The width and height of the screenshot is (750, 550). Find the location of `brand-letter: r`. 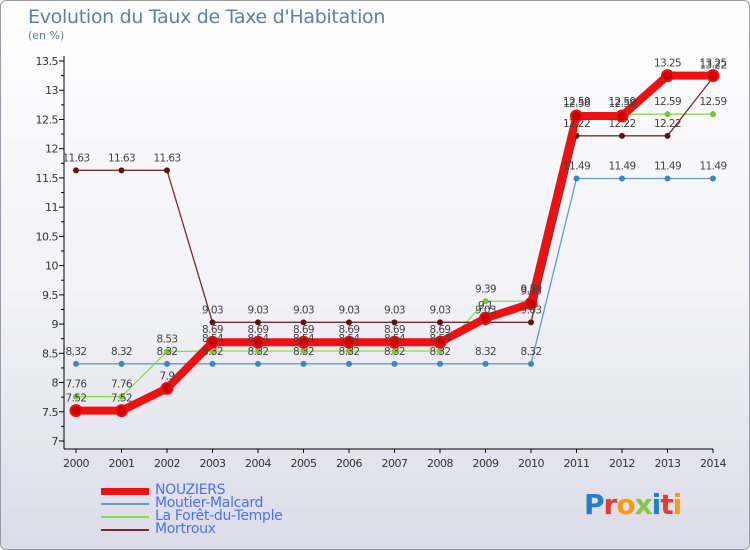

brand-letter: r is located at coordinates (610, 504).